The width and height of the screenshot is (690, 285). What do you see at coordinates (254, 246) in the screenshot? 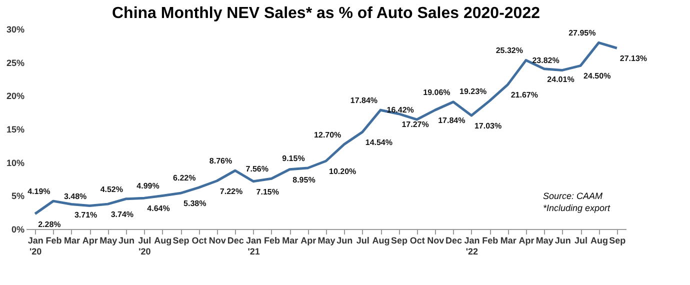
I see `x-tick-label: Jan '21` at bounding box center [254, 246].